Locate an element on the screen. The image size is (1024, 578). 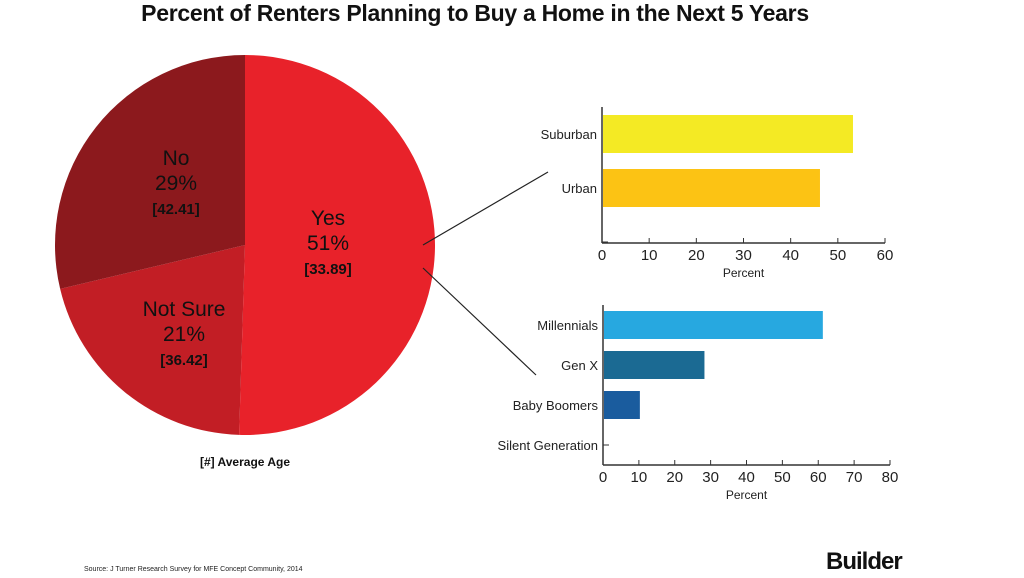
x-tick-label: 80 is located at coordinates (890, 477).